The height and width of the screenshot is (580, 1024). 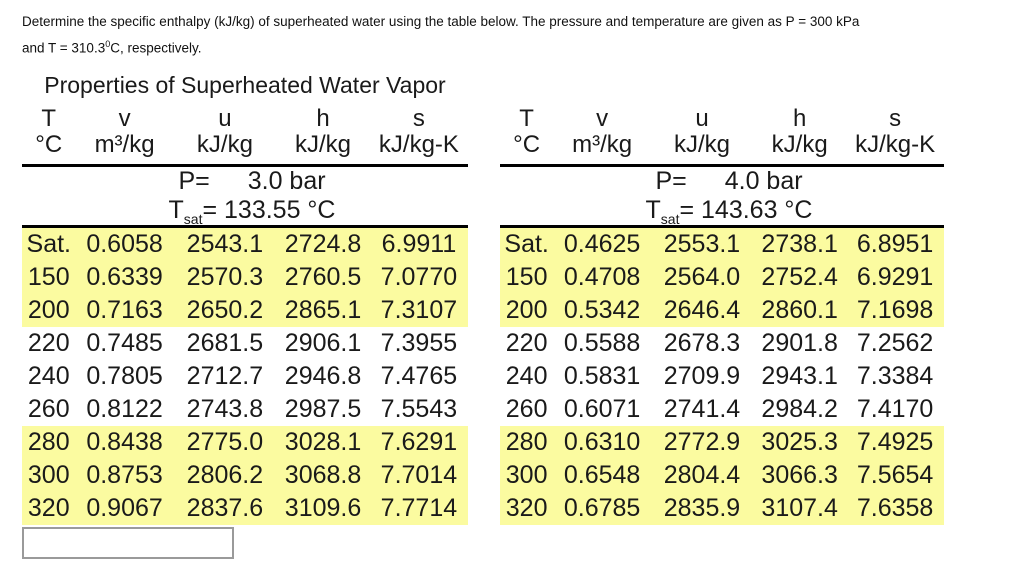 What do you see at coordinates (602, 343) in the screenshot?
I see `table-cell: 0.5588` at bounding box center [602, 343].